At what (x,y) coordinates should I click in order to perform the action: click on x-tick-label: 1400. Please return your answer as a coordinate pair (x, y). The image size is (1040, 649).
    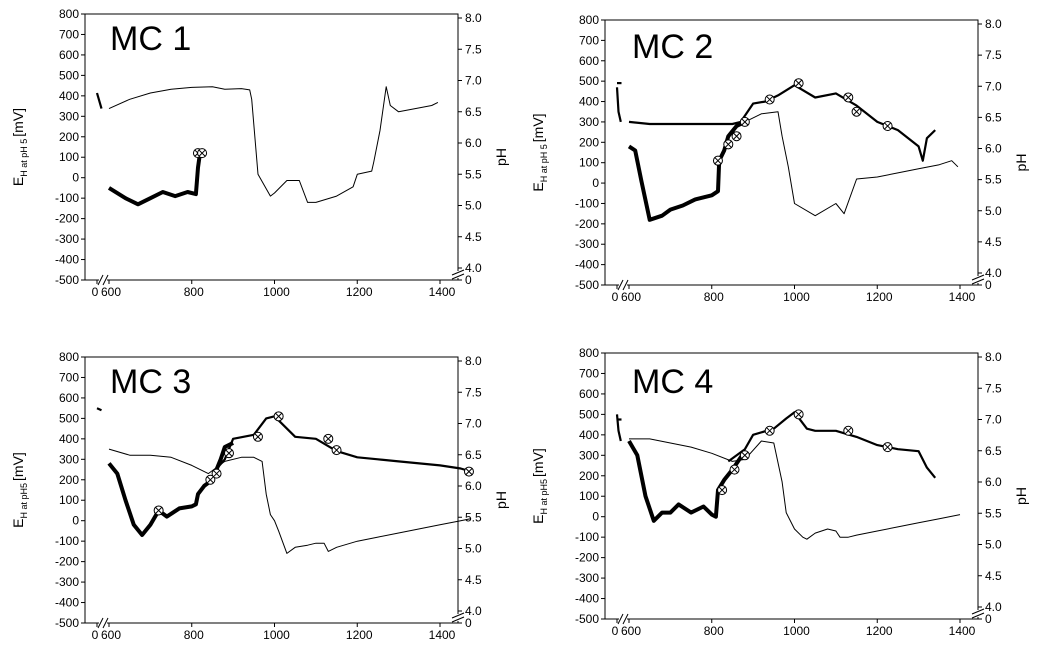
    Looking at the image, I should click on (442, 292).